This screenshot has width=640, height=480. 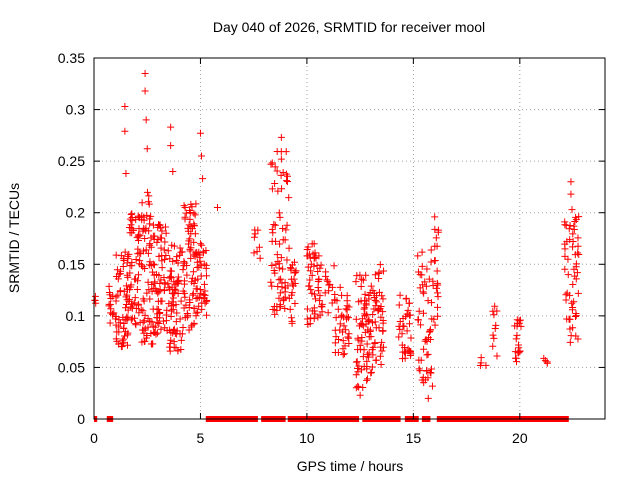 What do you see at coordinates (71, 264) in the screenshot?
I see `y-tick-label: 0.15` at bounding box center [71, 264].